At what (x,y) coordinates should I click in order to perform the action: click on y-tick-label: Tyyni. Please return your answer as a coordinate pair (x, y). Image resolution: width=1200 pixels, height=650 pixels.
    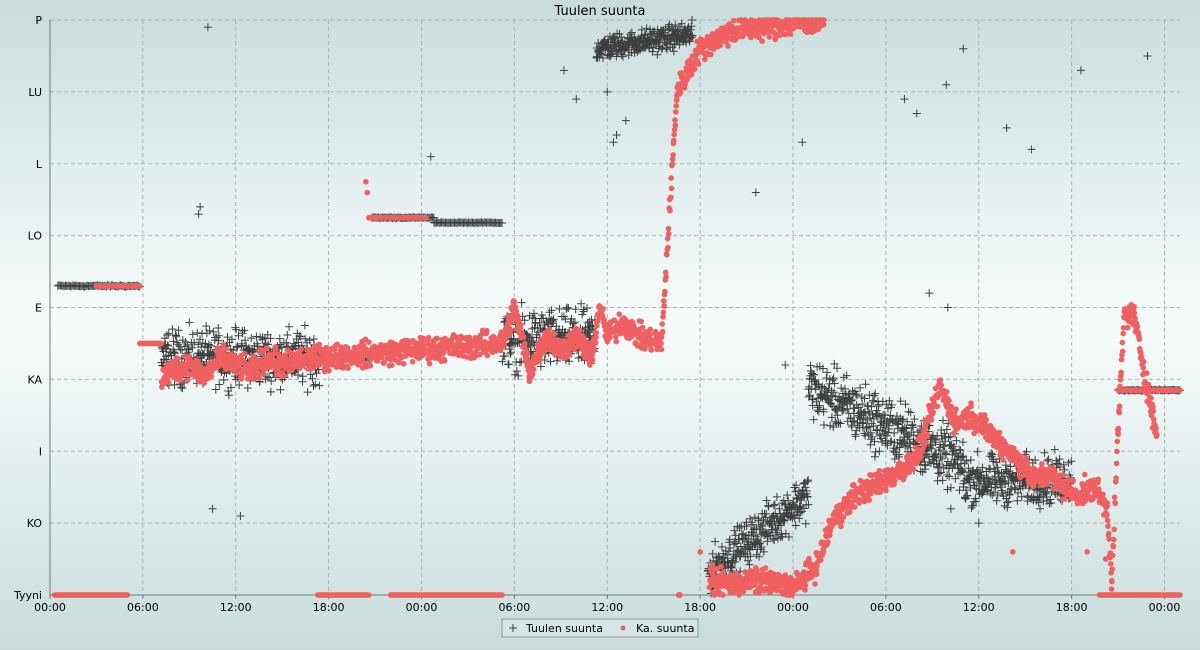
    Looking at the image, I should click on (27, 595).